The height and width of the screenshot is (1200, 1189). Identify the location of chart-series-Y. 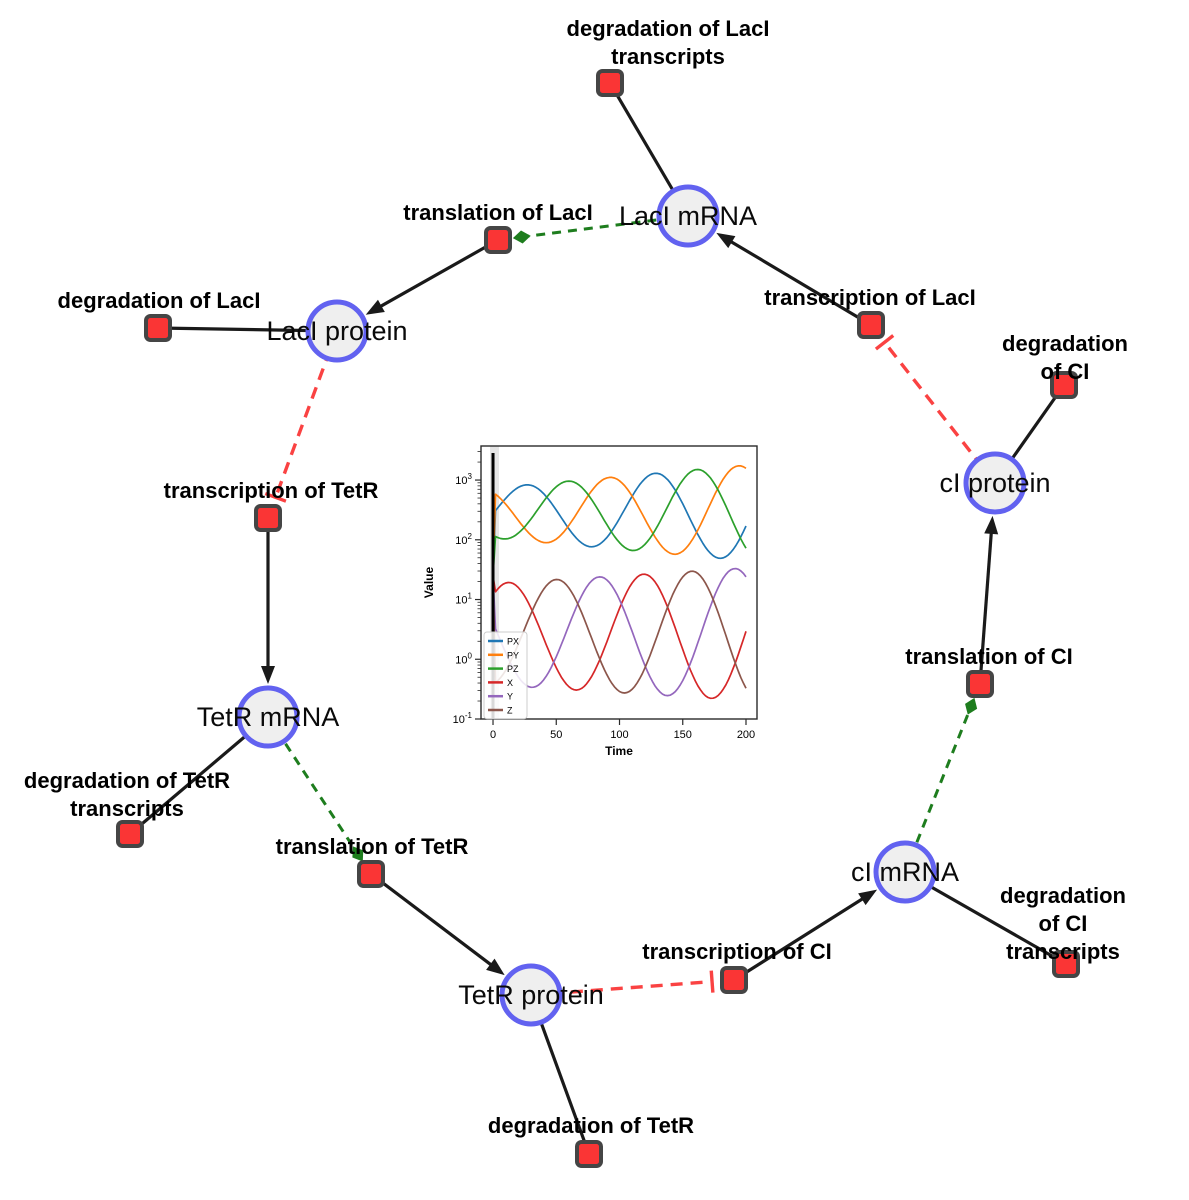
(619, 632).